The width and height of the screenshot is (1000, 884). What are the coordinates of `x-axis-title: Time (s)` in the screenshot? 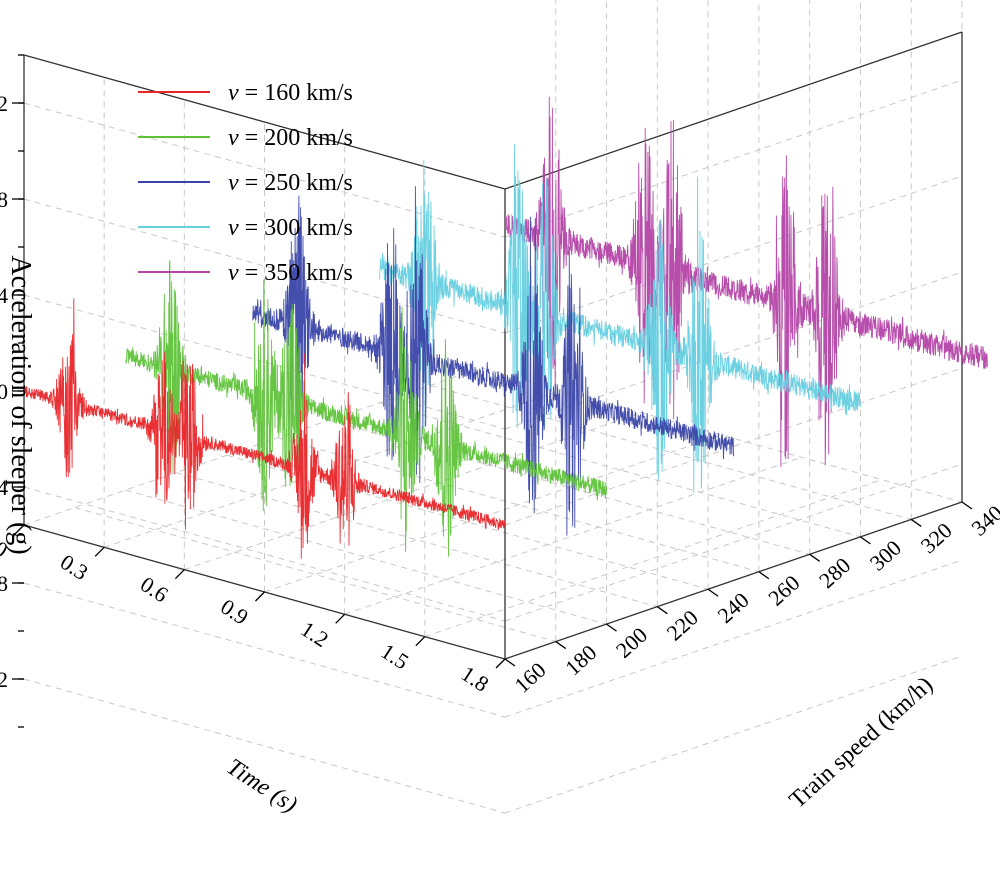 It's located at (262, 786).